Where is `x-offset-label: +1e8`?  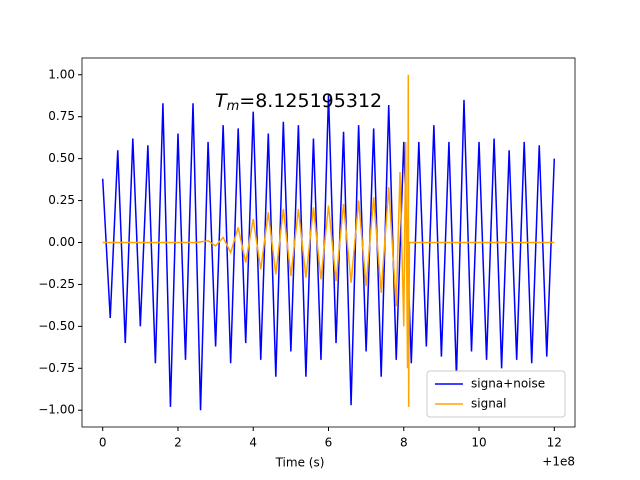
x-offset-label: +1e8 is located at coordinates (558, 462).